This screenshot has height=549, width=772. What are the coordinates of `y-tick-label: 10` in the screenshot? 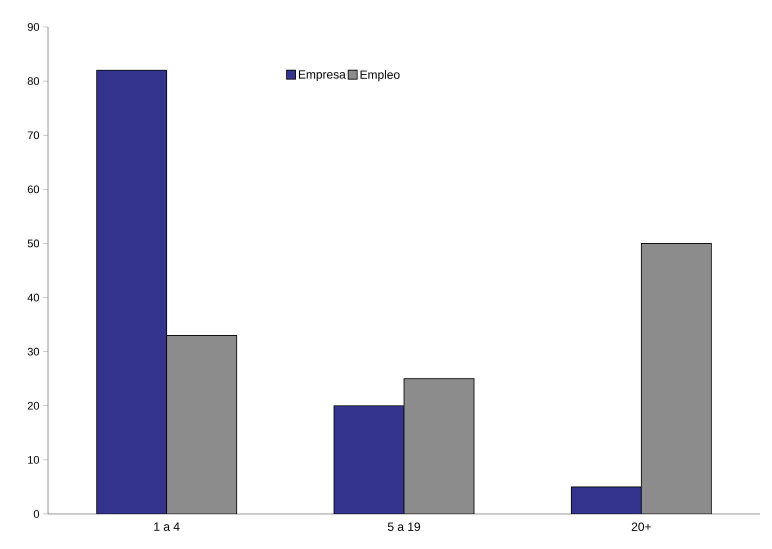 It's located at (34, 460).